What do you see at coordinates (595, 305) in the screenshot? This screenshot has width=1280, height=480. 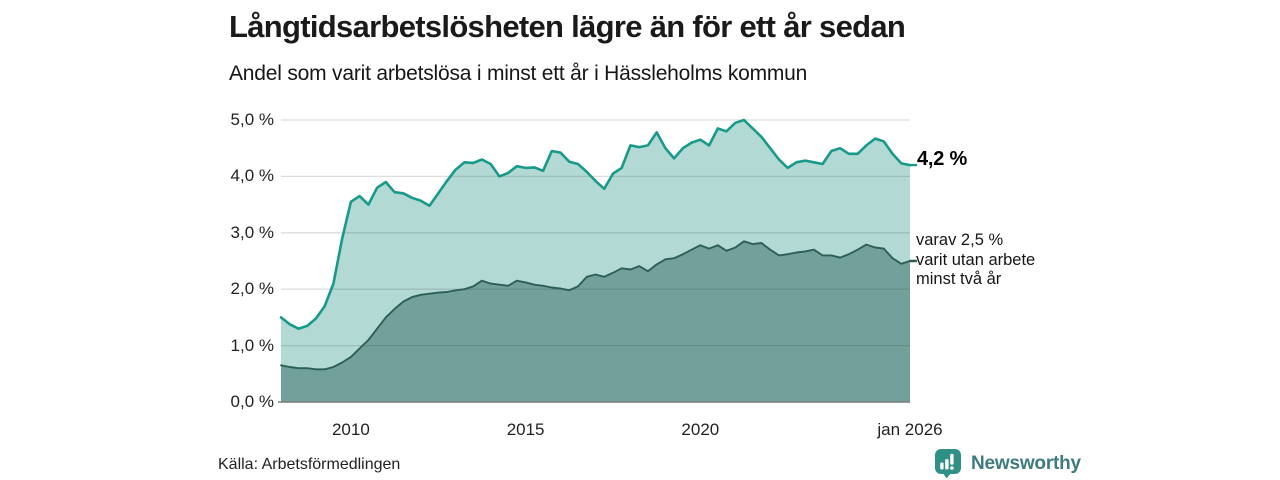 I see `series-line-two-year` at bounding box center [595, 305].